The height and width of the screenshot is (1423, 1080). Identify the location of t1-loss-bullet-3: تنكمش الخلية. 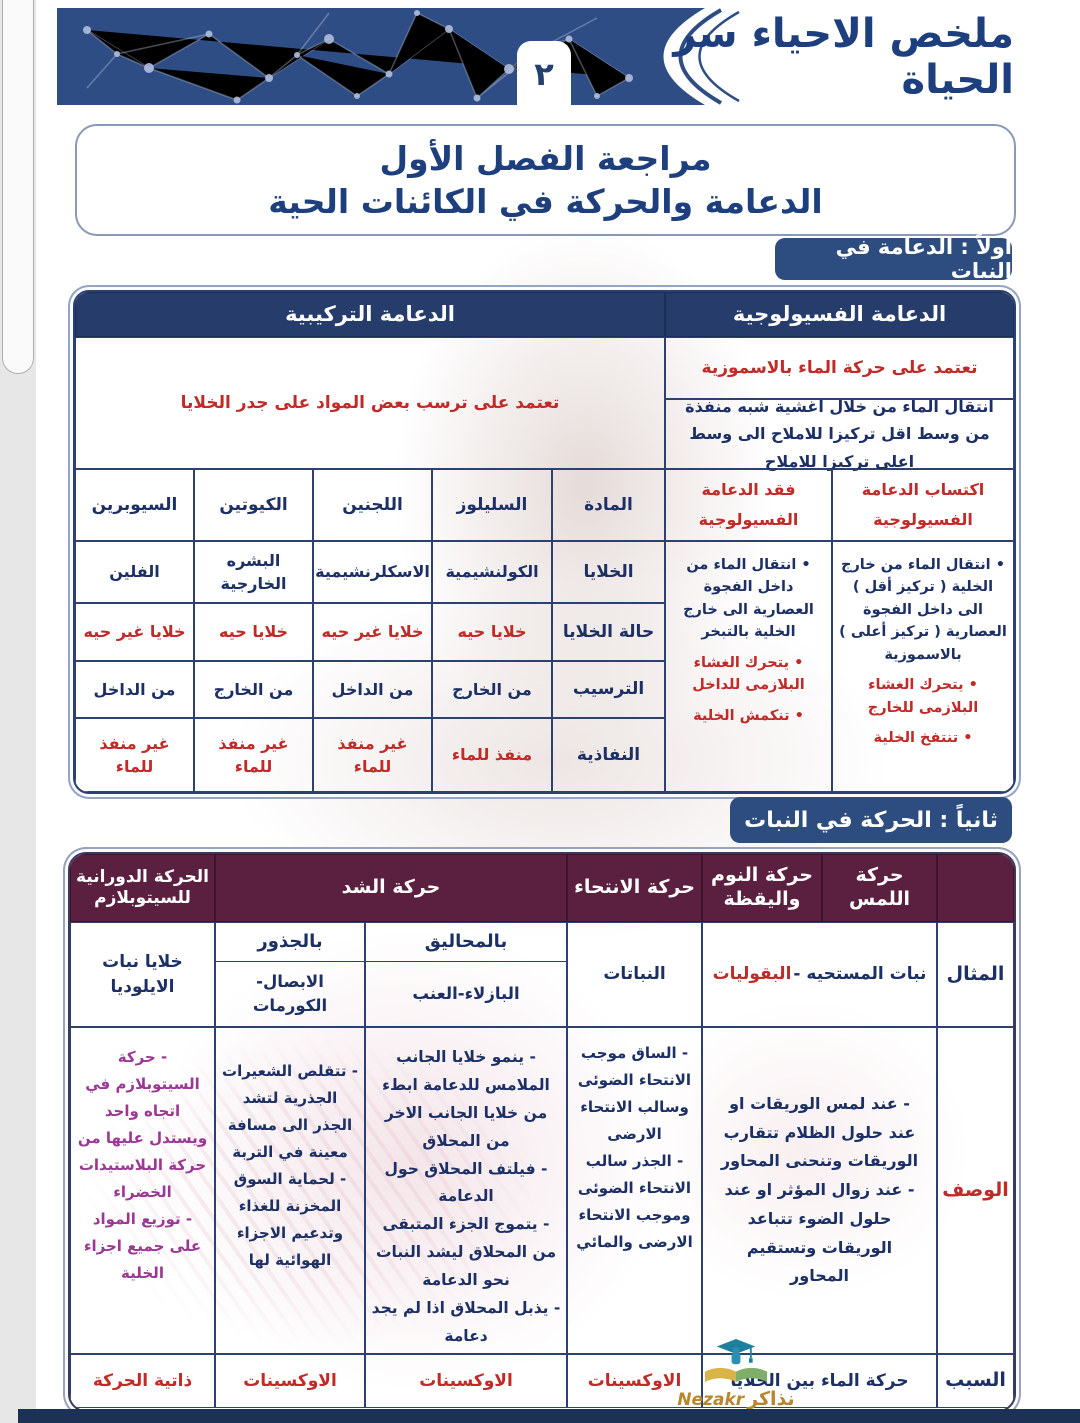
(748, 716).